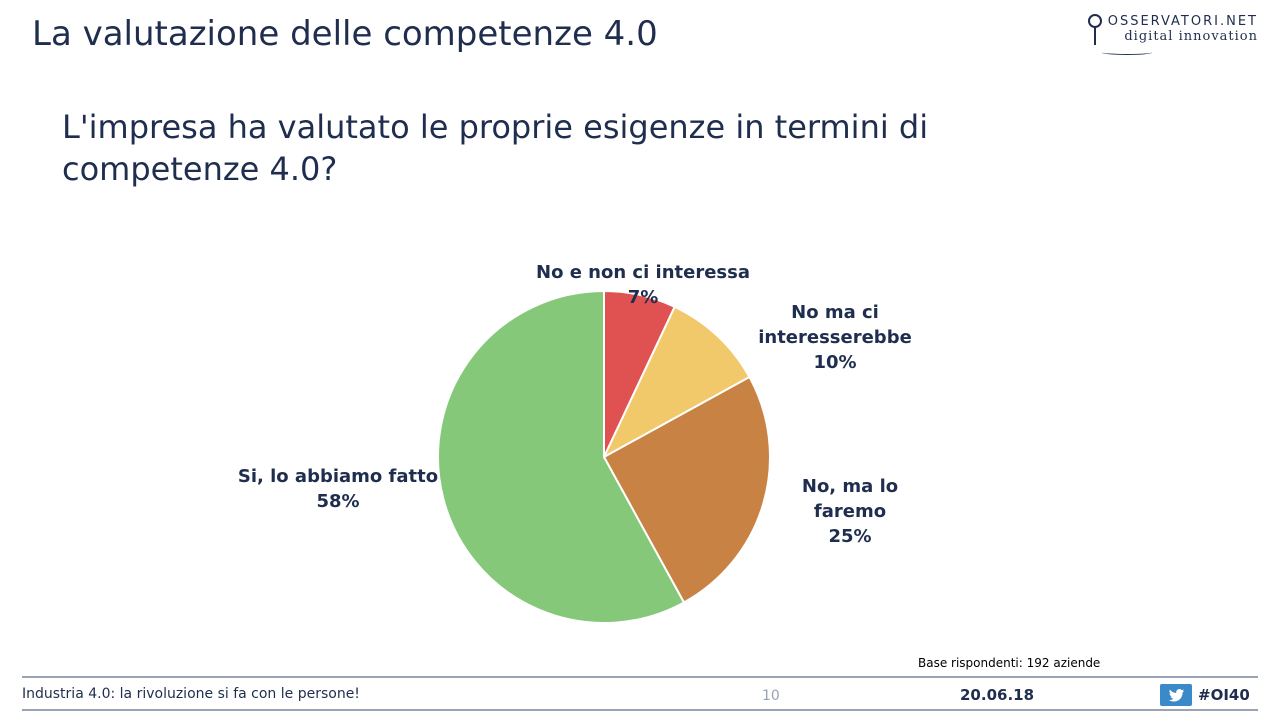 This screenshot has width=1280, height=720. I want to click on footer-divider-bottom, so click(640, 710).